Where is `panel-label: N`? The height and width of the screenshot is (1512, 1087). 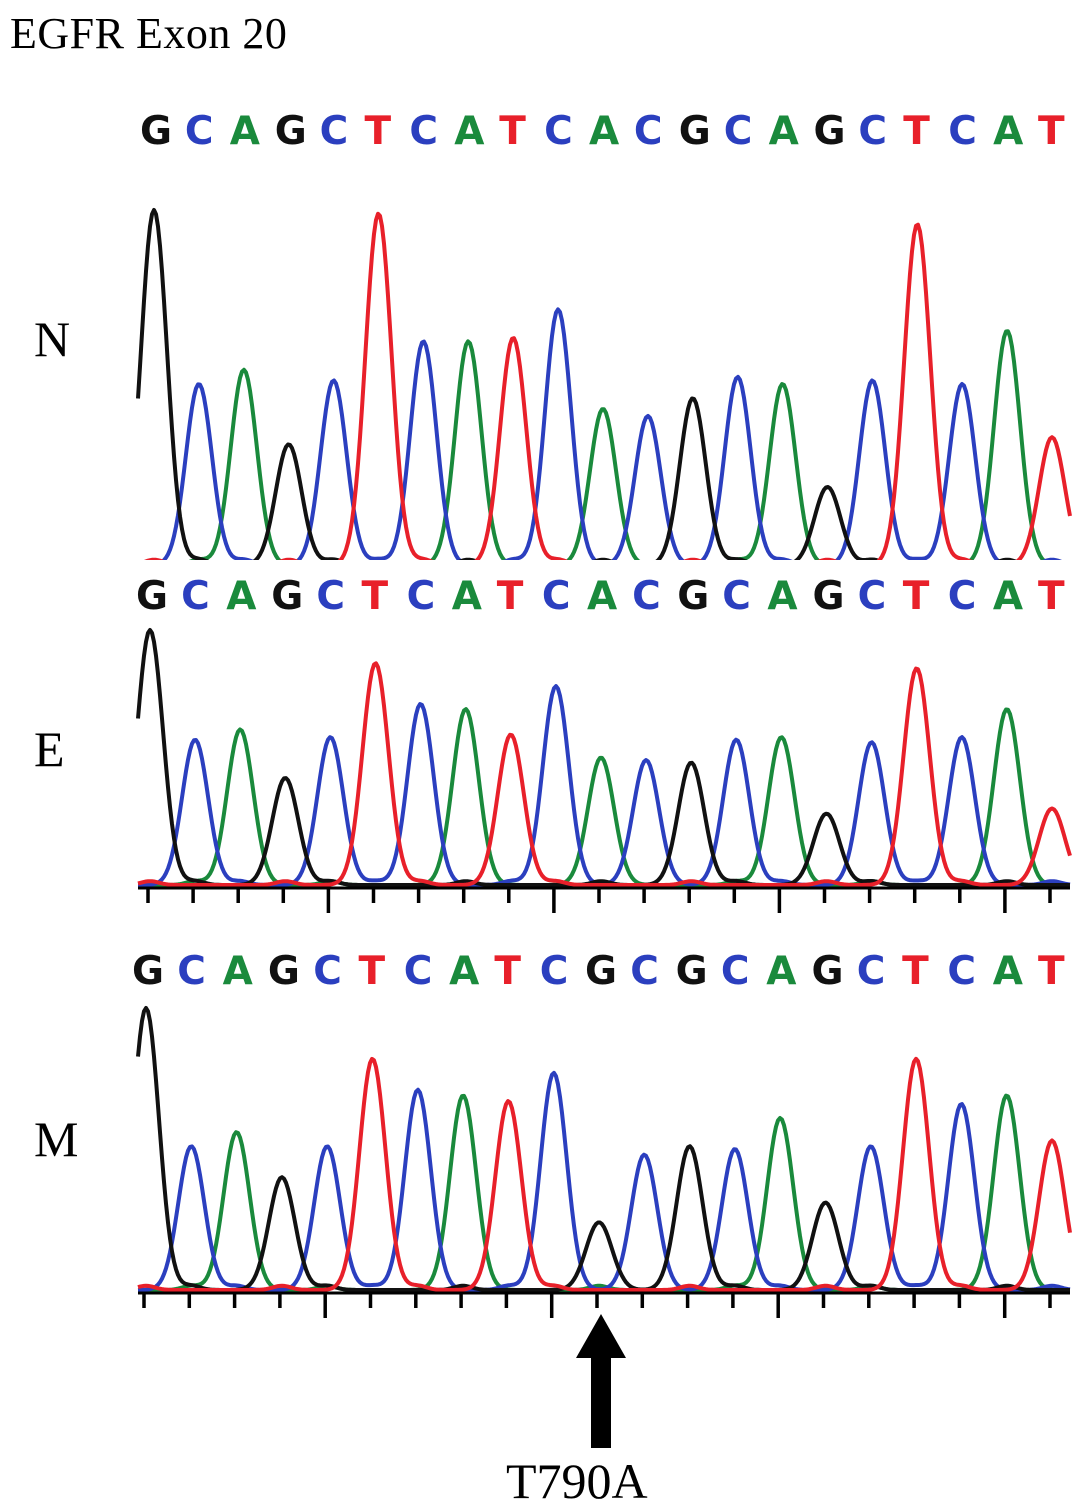 panel-label: N is located at coordinates (52, 339).